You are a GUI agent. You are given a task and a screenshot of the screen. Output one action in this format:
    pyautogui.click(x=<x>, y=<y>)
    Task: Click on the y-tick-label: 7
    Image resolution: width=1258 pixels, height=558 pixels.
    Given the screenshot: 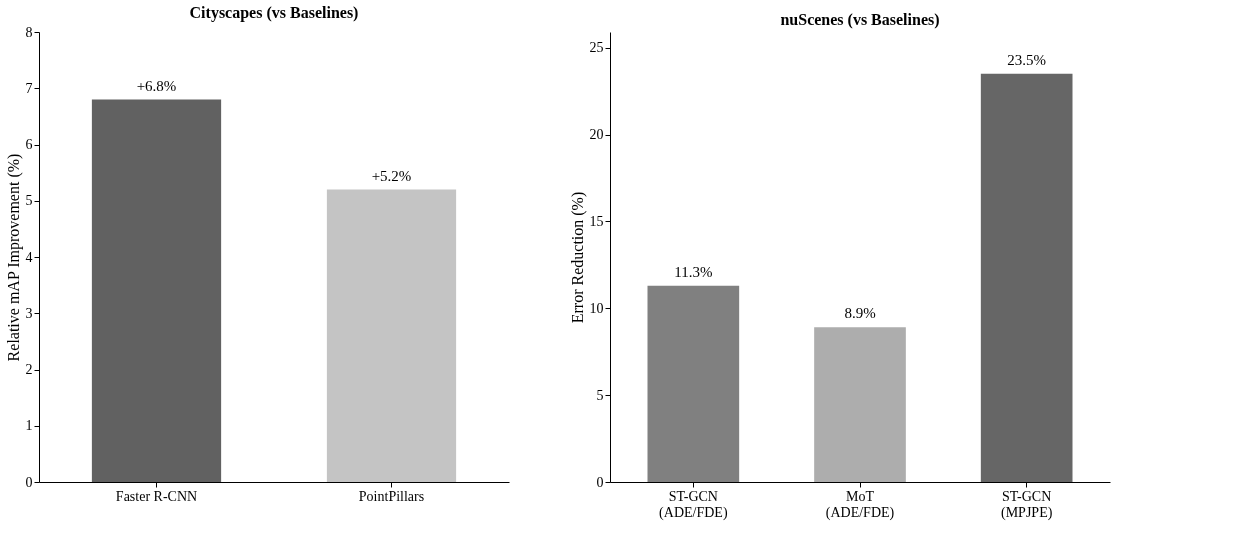 What is the action you would take?
    pyautogui.click(x=29, y=88)
    